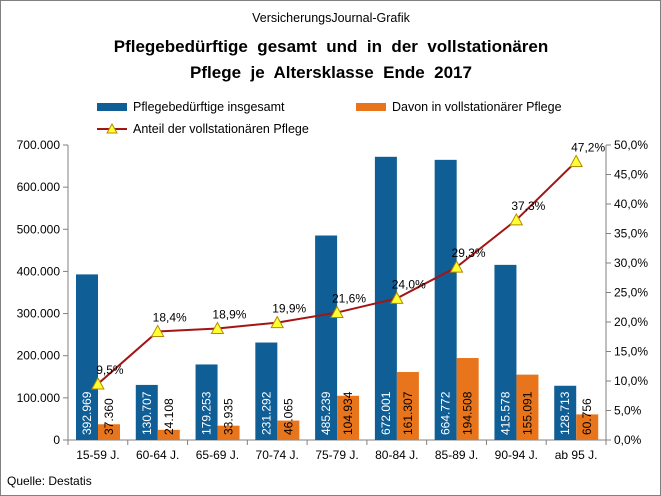 This screenshot has width=661, height=496. Describe the element at coordinates (109, 416) in the screenshot. I see `bar-label-stationary: 37.360` at that location.